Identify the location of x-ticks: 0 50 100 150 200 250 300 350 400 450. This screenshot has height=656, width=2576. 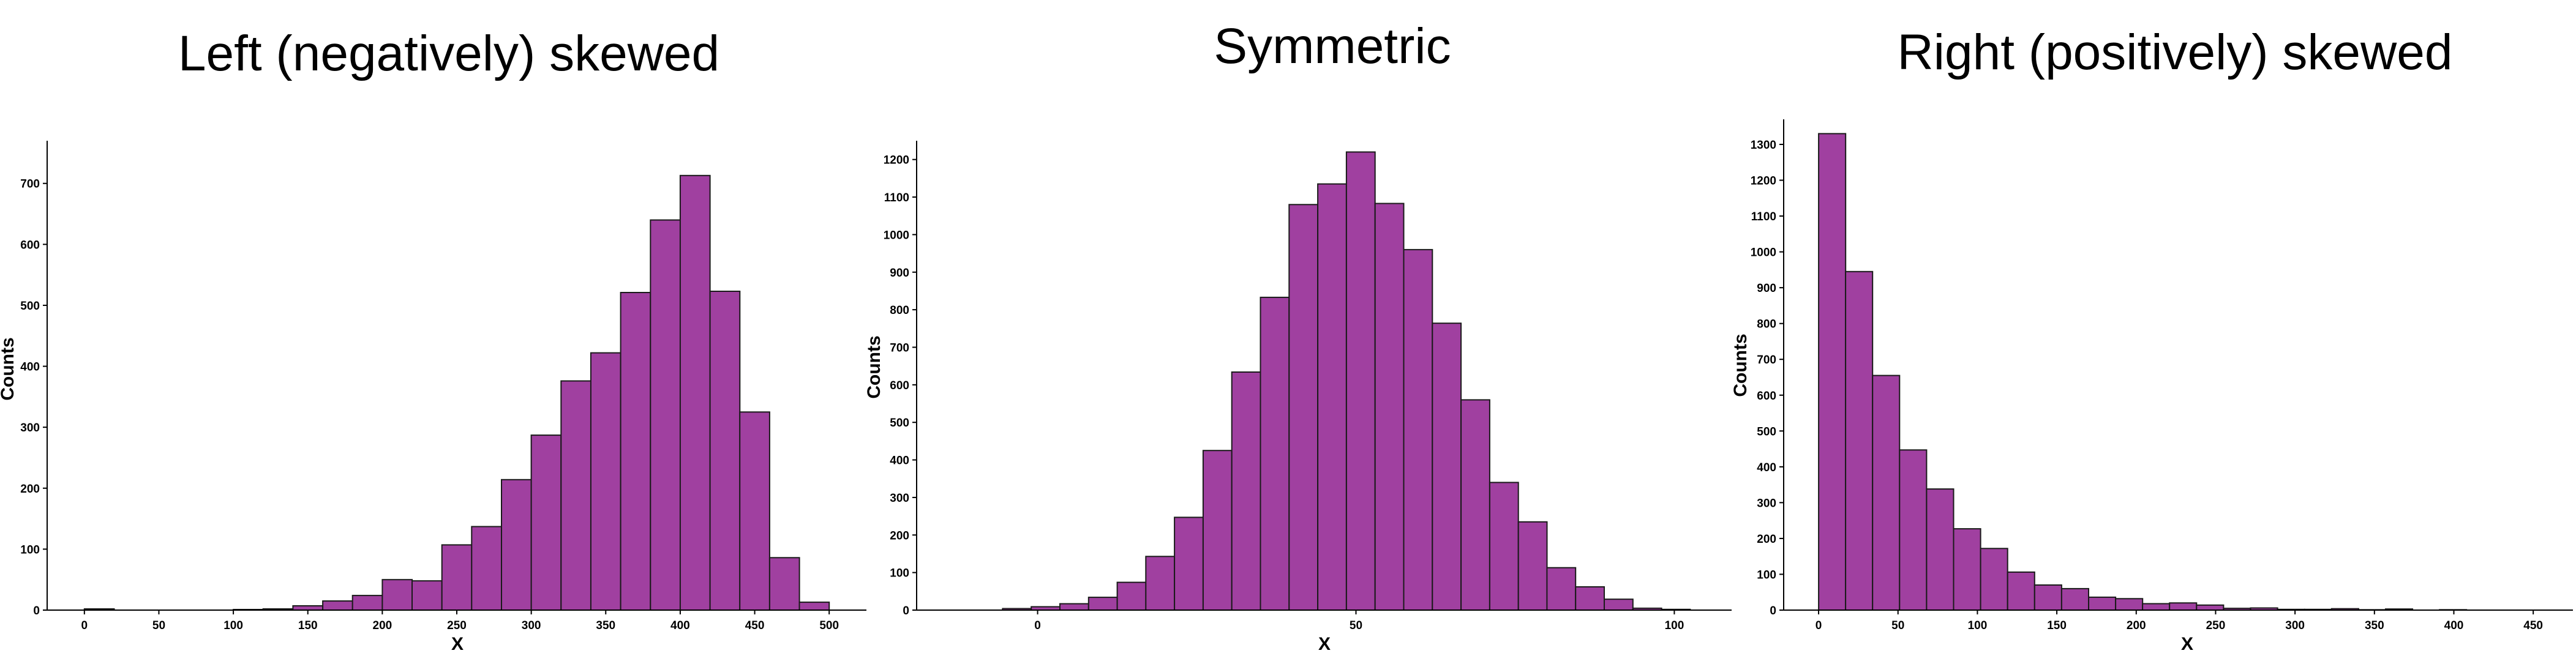
(2179, 621).